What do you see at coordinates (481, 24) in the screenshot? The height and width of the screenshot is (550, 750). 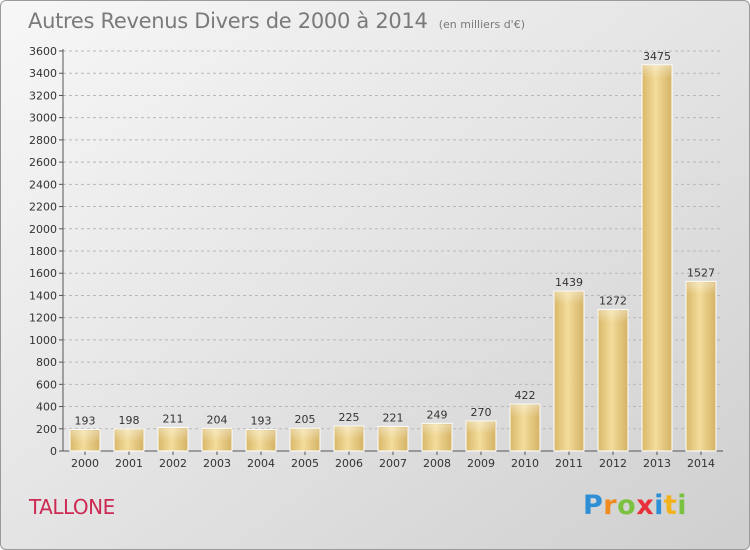 I see `chart-unit: (en milliers d'€)` at bounding box center [481, 24].